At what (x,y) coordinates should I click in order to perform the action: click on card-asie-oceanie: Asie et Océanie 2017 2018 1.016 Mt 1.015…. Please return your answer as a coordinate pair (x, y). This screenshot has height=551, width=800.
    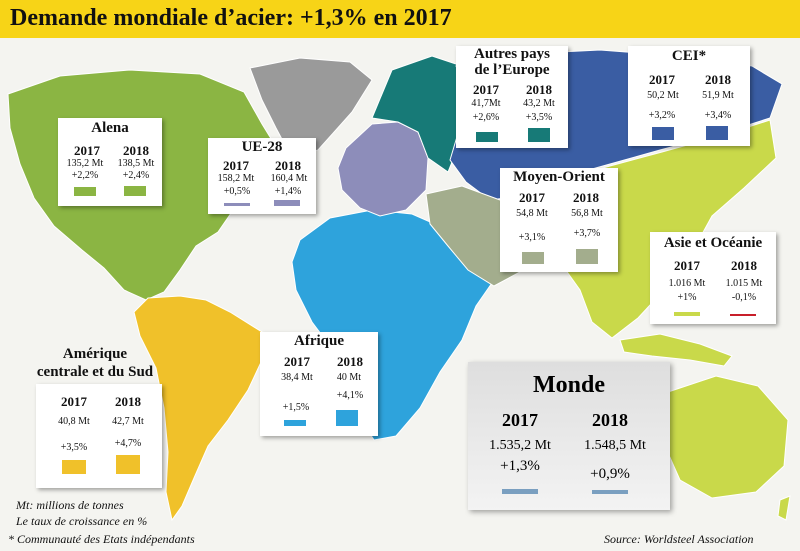
    Looking at the image, I should click on (713, 278).